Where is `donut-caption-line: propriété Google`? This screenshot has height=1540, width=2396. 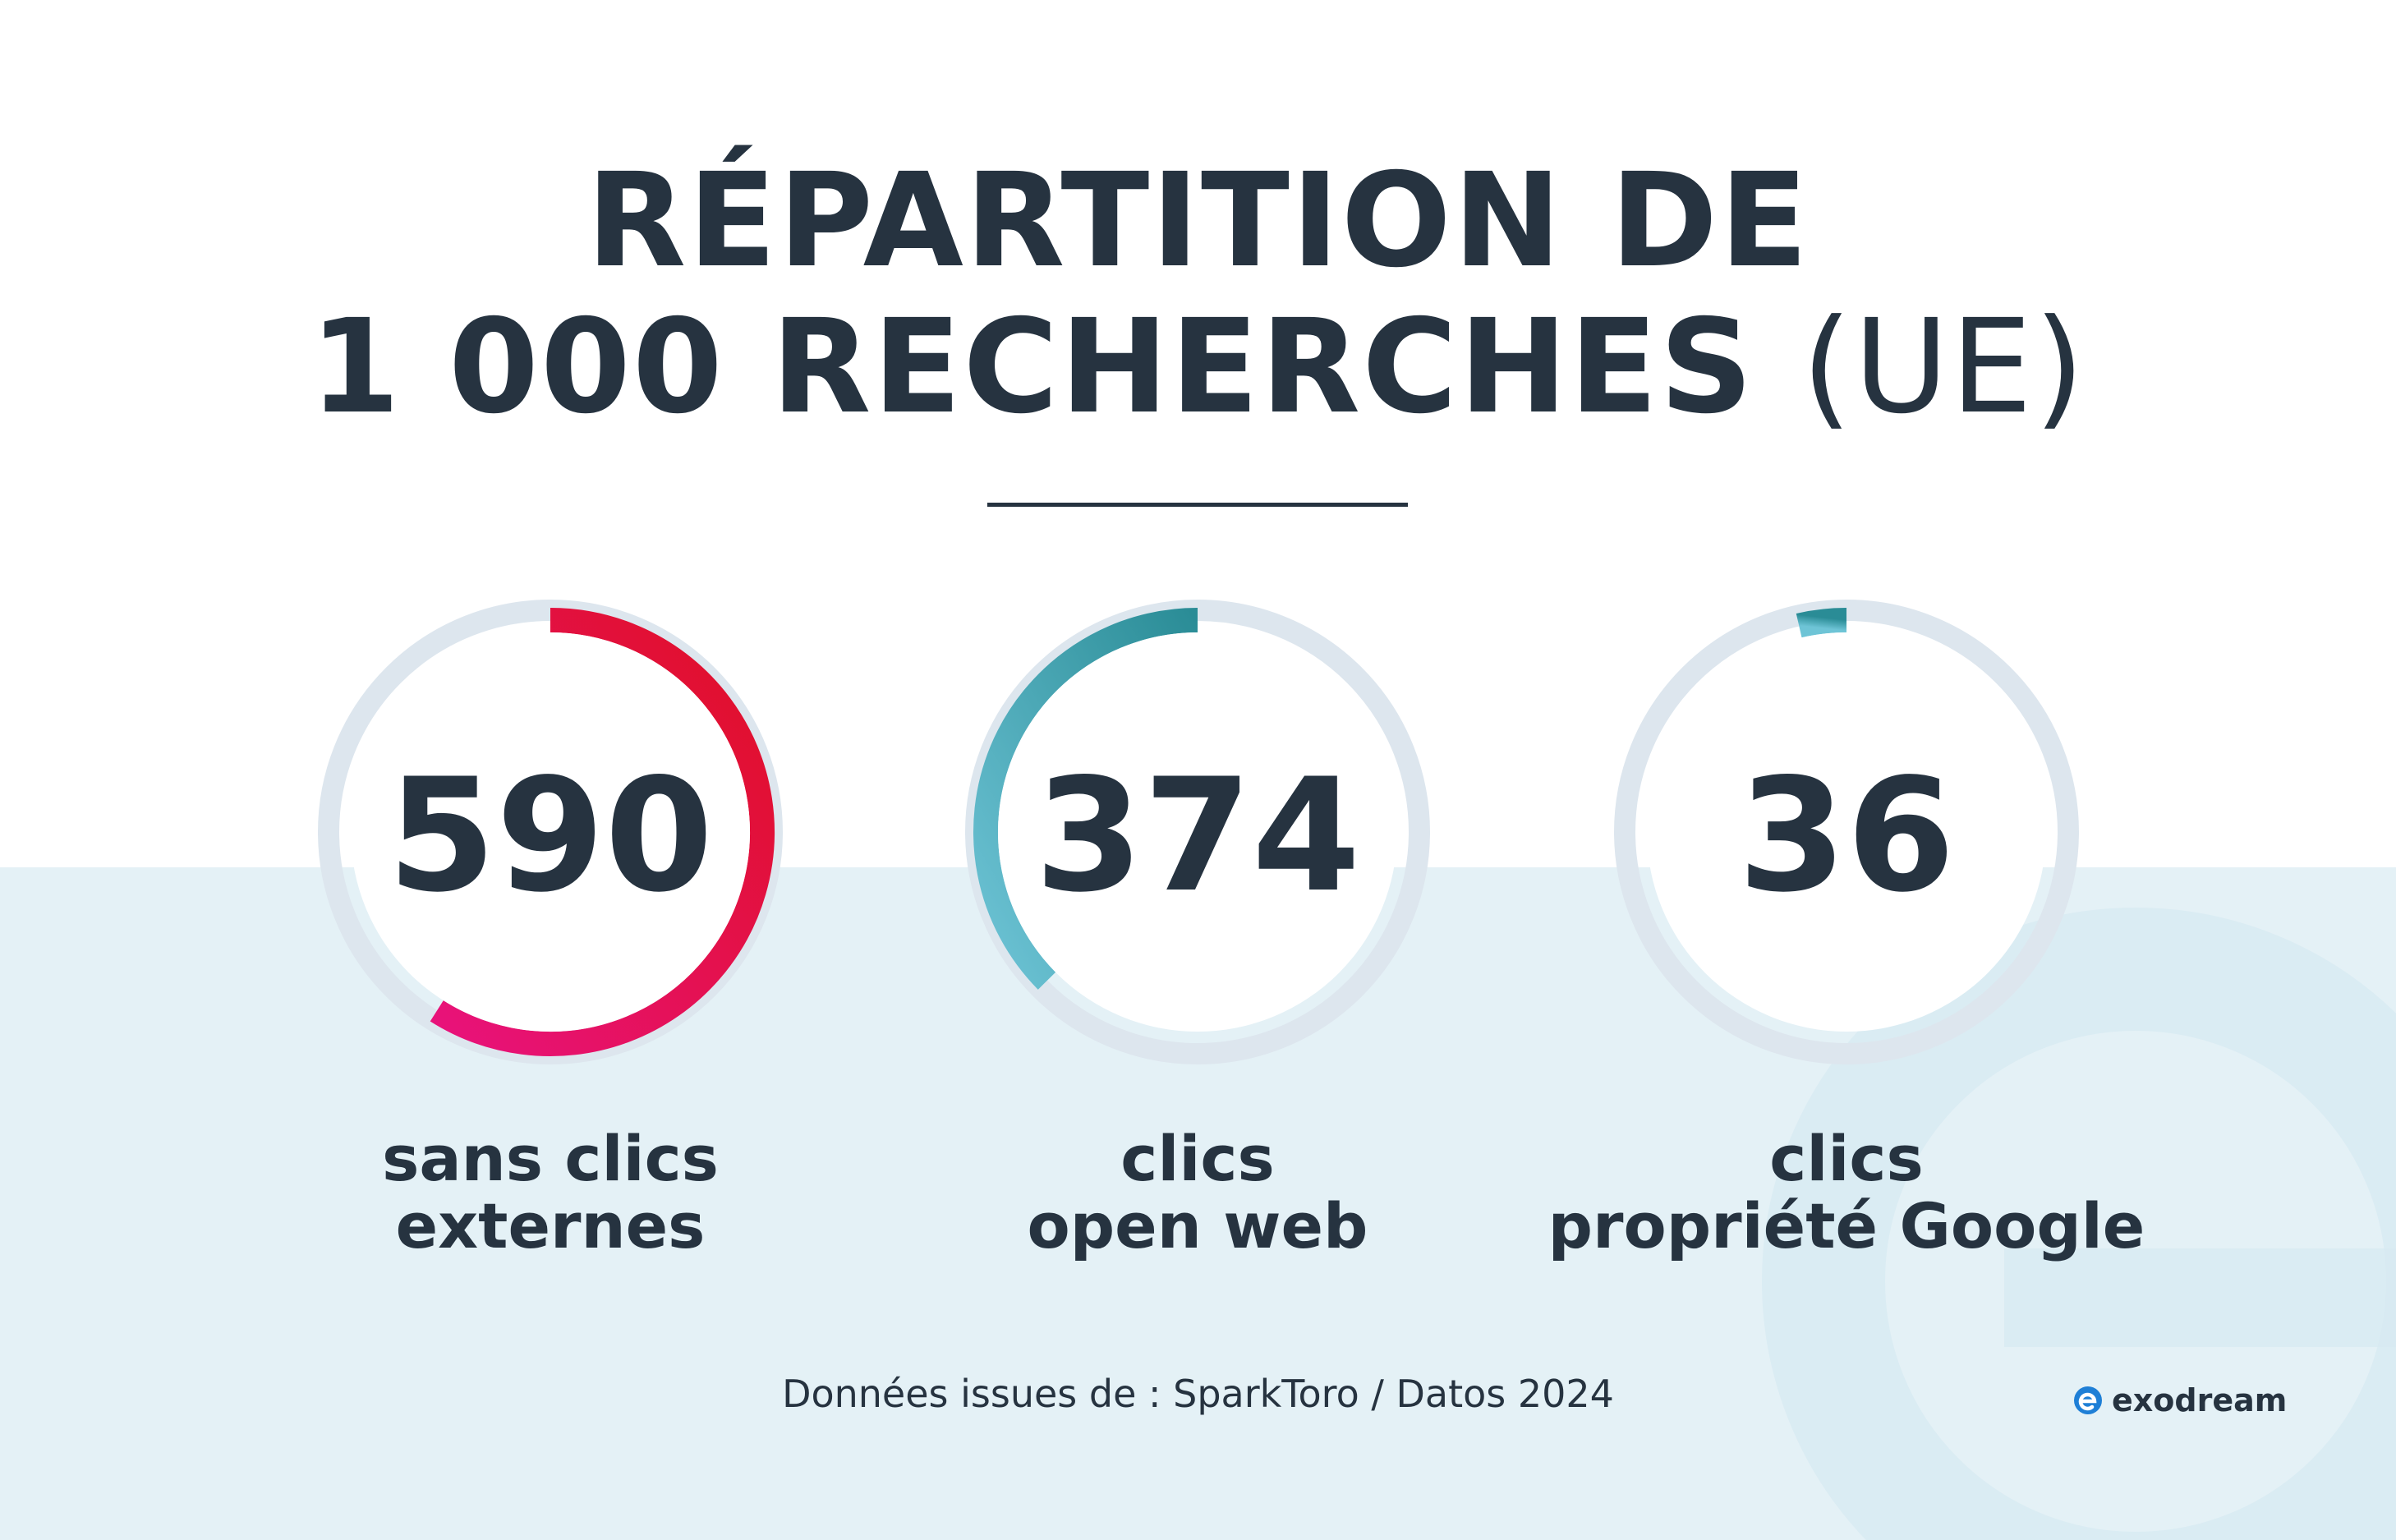 donut-caption-line: propriété Google is located at coordinates (1846, 1225).